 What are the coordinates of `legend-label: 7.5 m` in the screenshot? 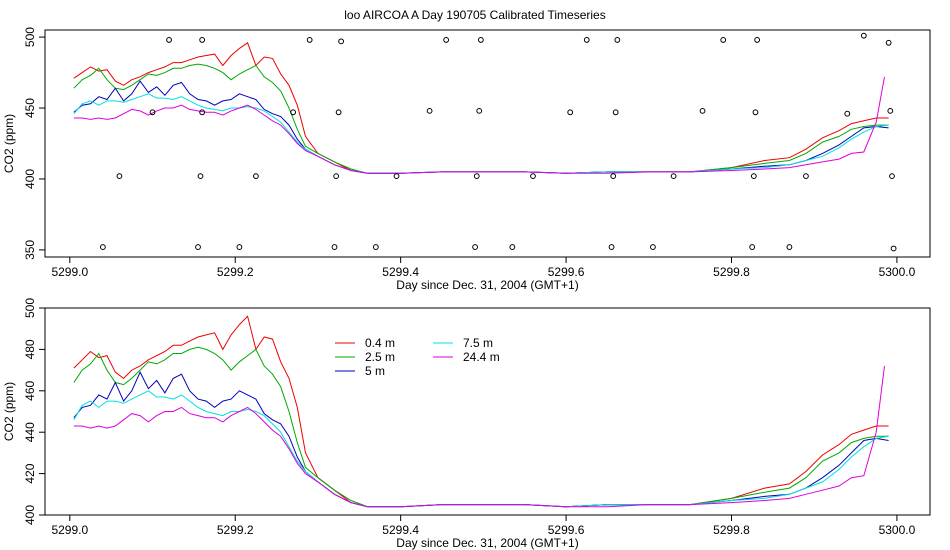 It's located at (478, 343).